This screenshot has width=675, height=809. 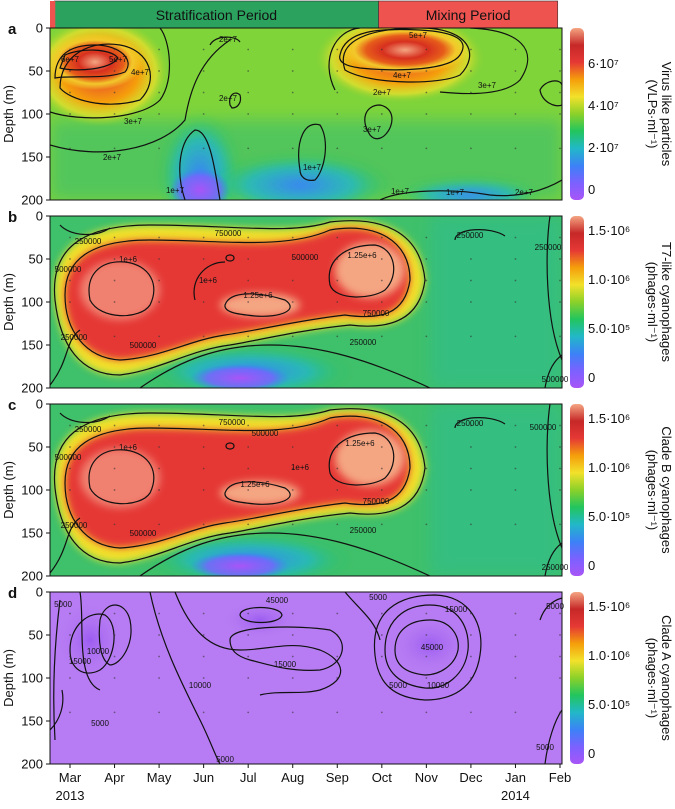 I want to click on y-tick-label: 50, so click(x=36, y=71).